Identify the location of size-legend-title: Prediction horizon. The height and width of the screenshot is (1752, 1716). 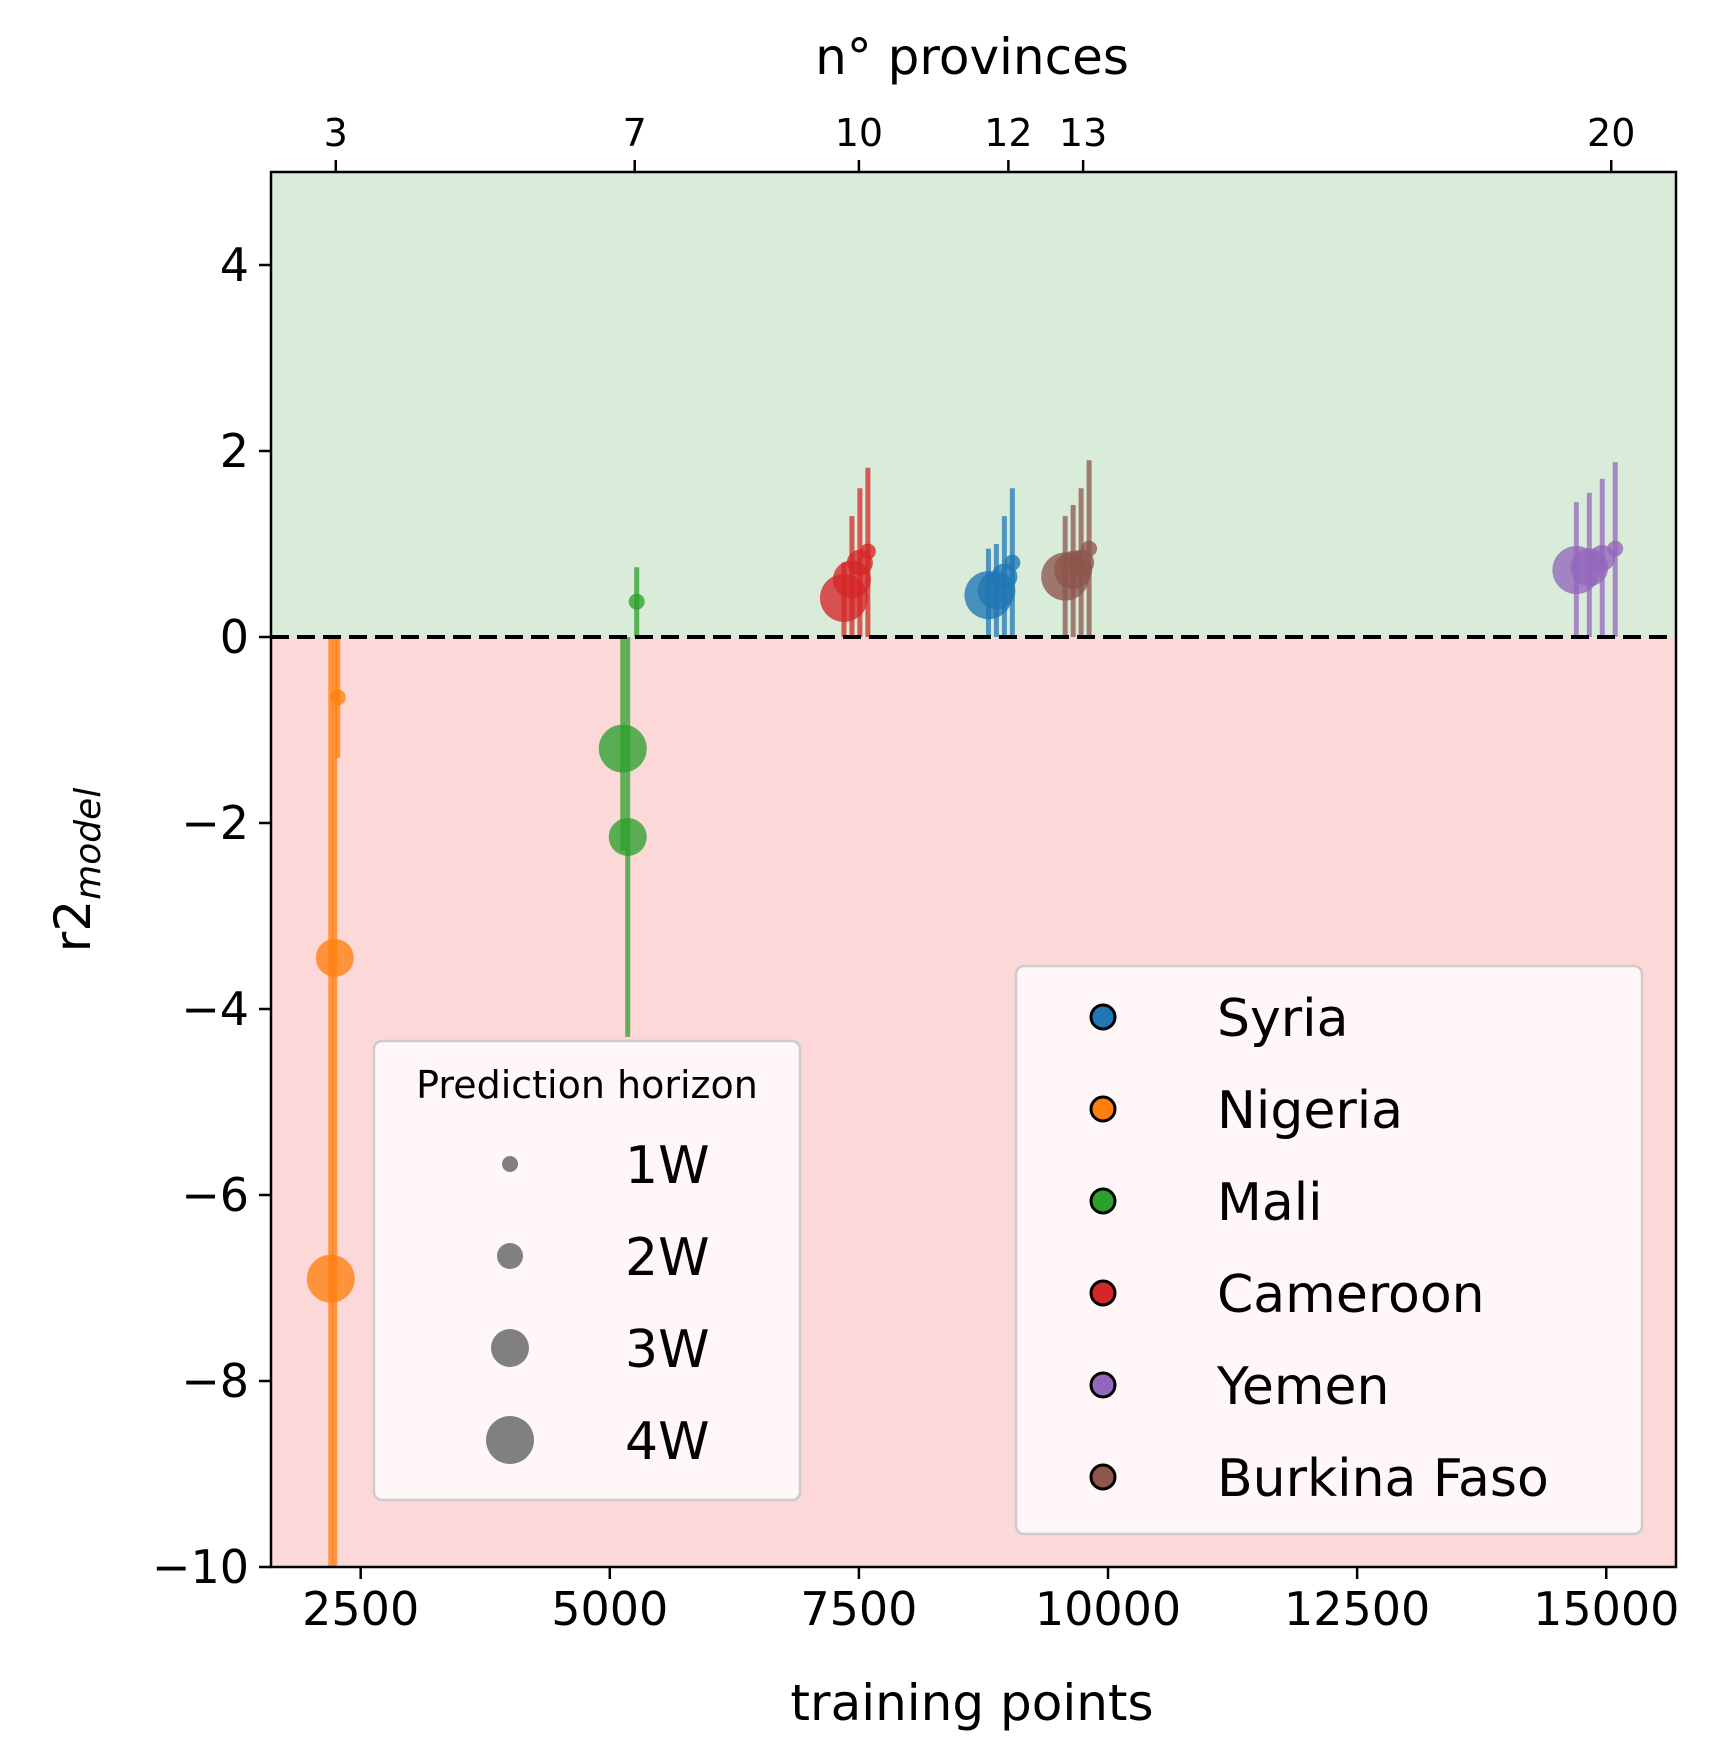
(587, 1085).